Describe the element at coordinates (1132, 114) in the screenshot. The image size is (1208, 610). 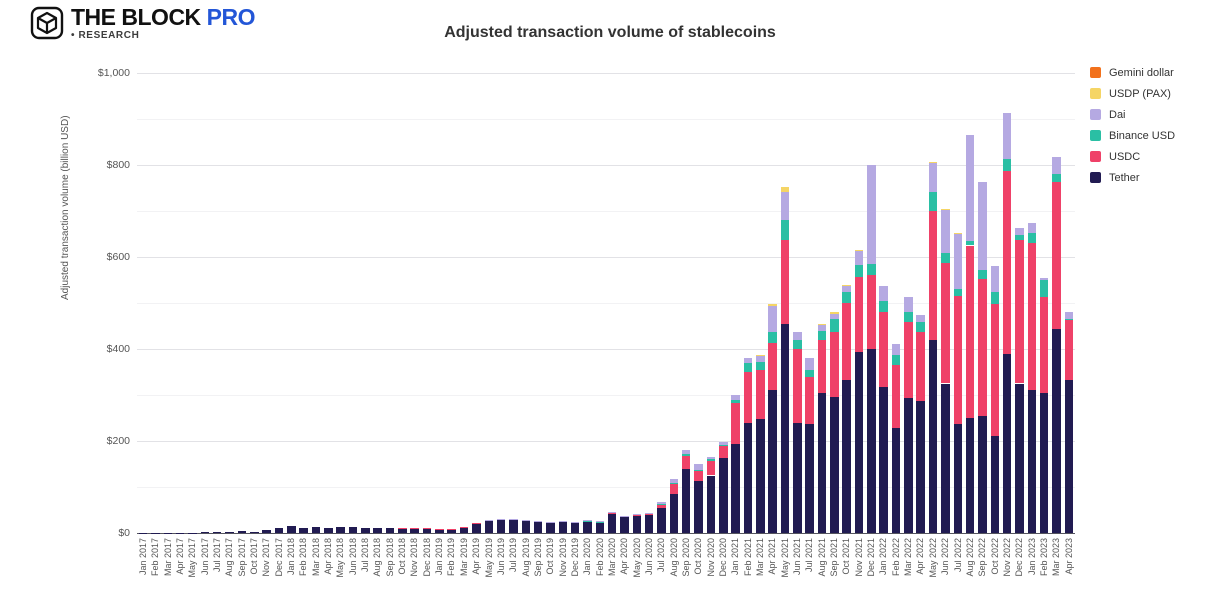
I see `legend-item-dai: Dai` at that location.